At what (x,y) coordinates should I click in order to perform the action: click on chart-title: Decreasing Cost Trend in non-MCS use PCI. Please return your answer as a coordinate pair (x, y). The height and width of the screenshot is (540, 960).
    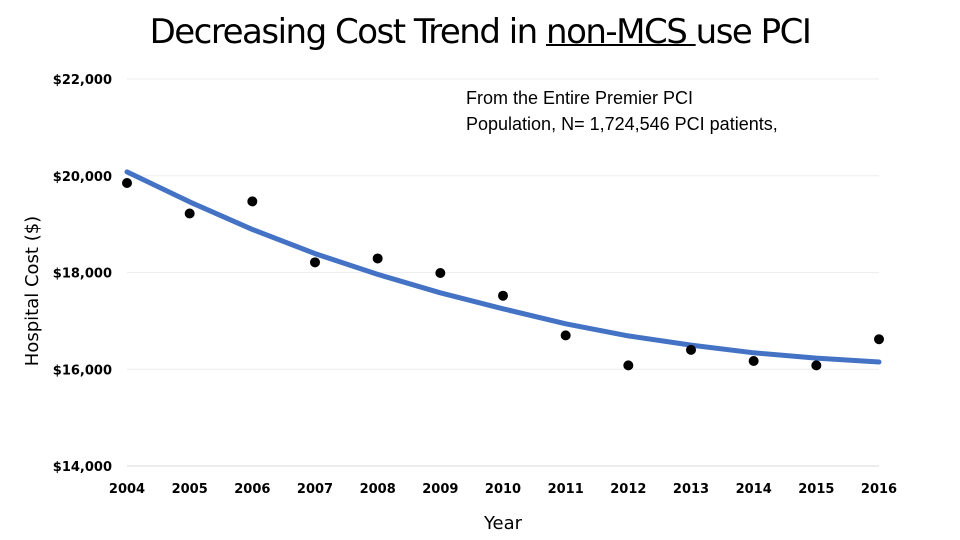
    Looking at the image, I should click on (480, 32).